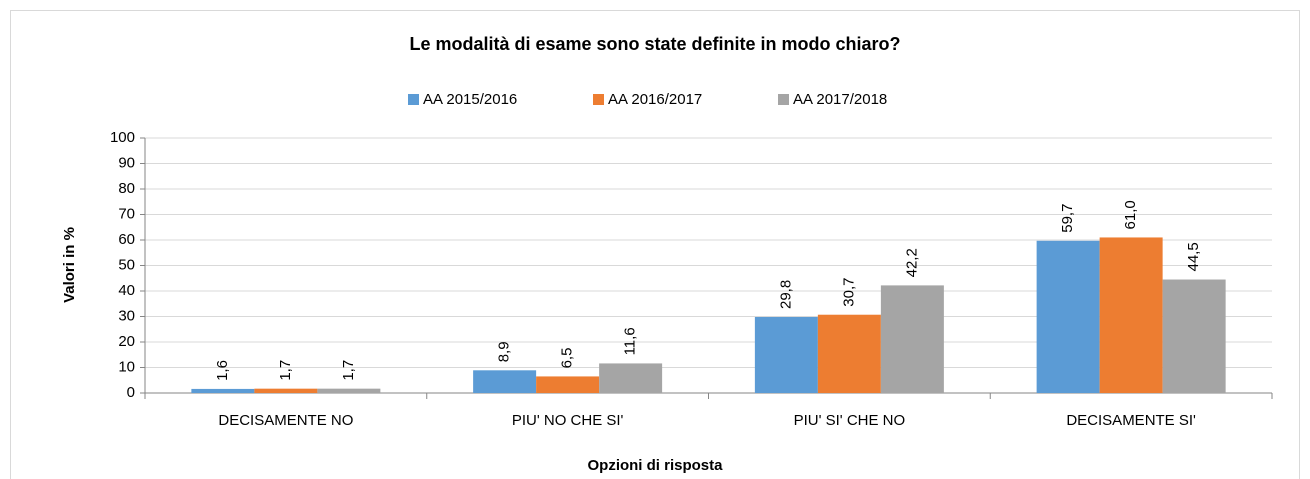 Image resolution: width=1310 pixels, height=479 pixels. I want to click on data-label: 30,7, so click(848, 292).